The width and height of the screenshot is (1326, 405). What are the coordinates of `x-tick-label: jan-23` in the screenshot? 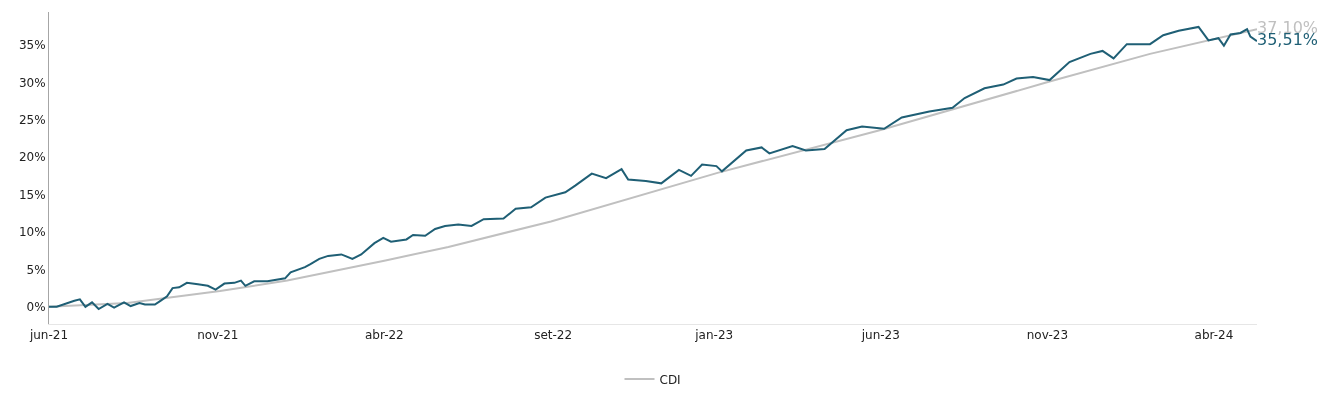 It's located at (714, 335).